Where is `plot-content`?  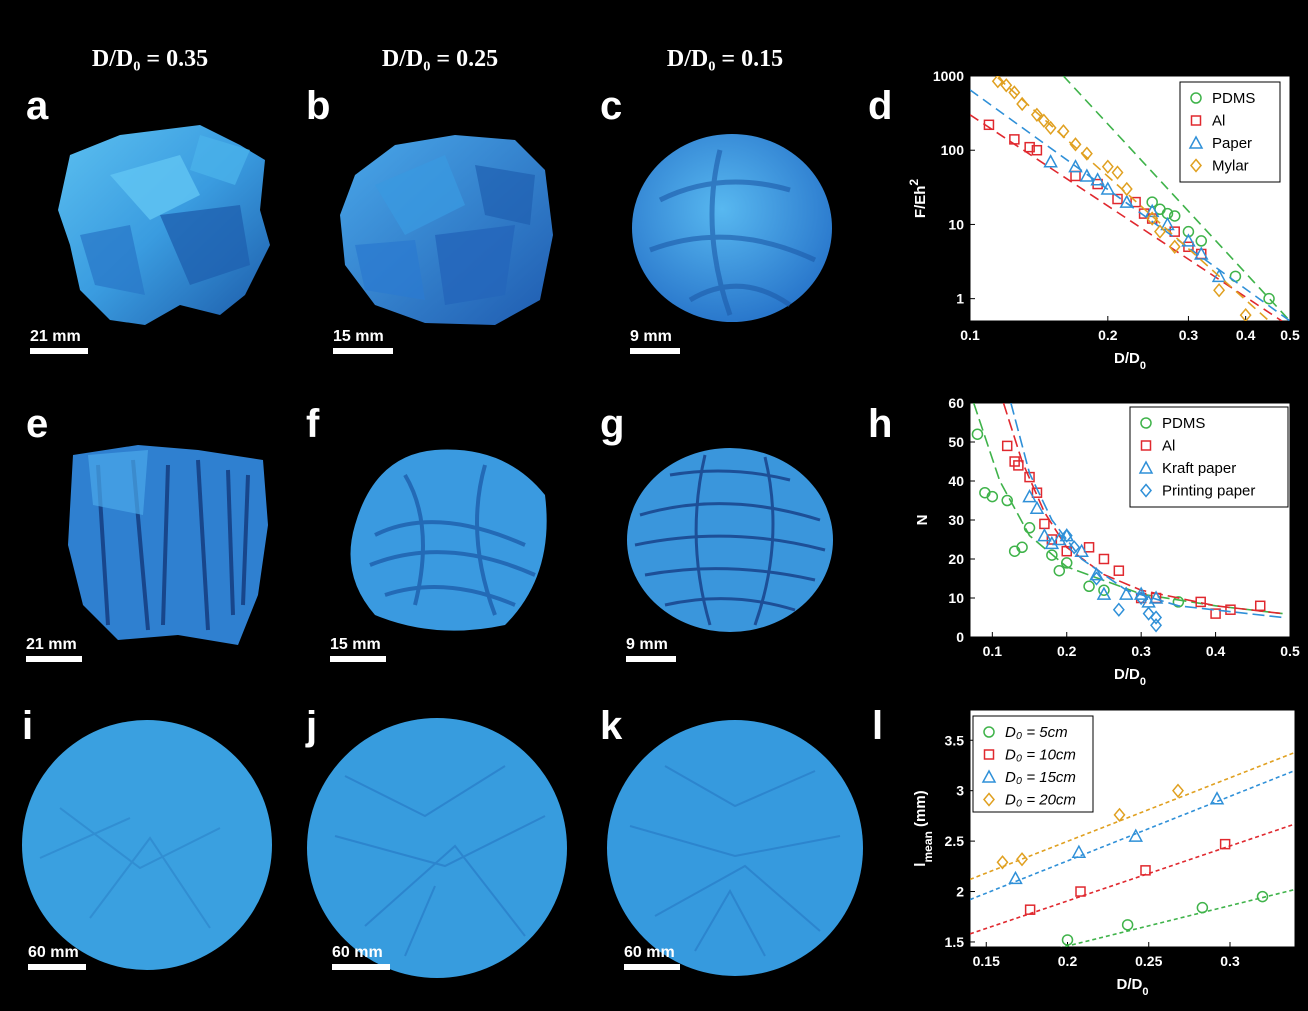
plot-content is located at coordinates (1132, 849).